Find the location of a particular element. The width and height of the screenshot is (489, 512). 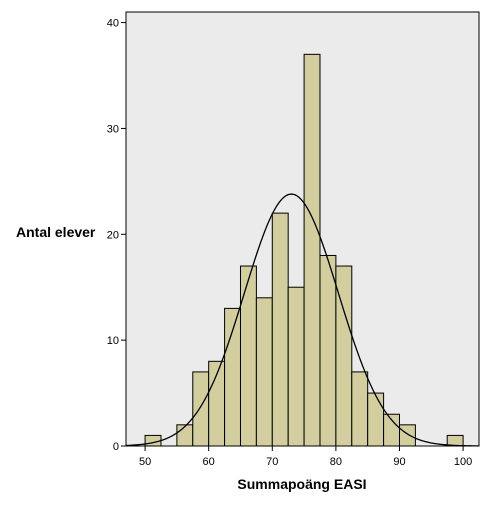

y-tick-label: 40 is located at coordinates (113, 24).